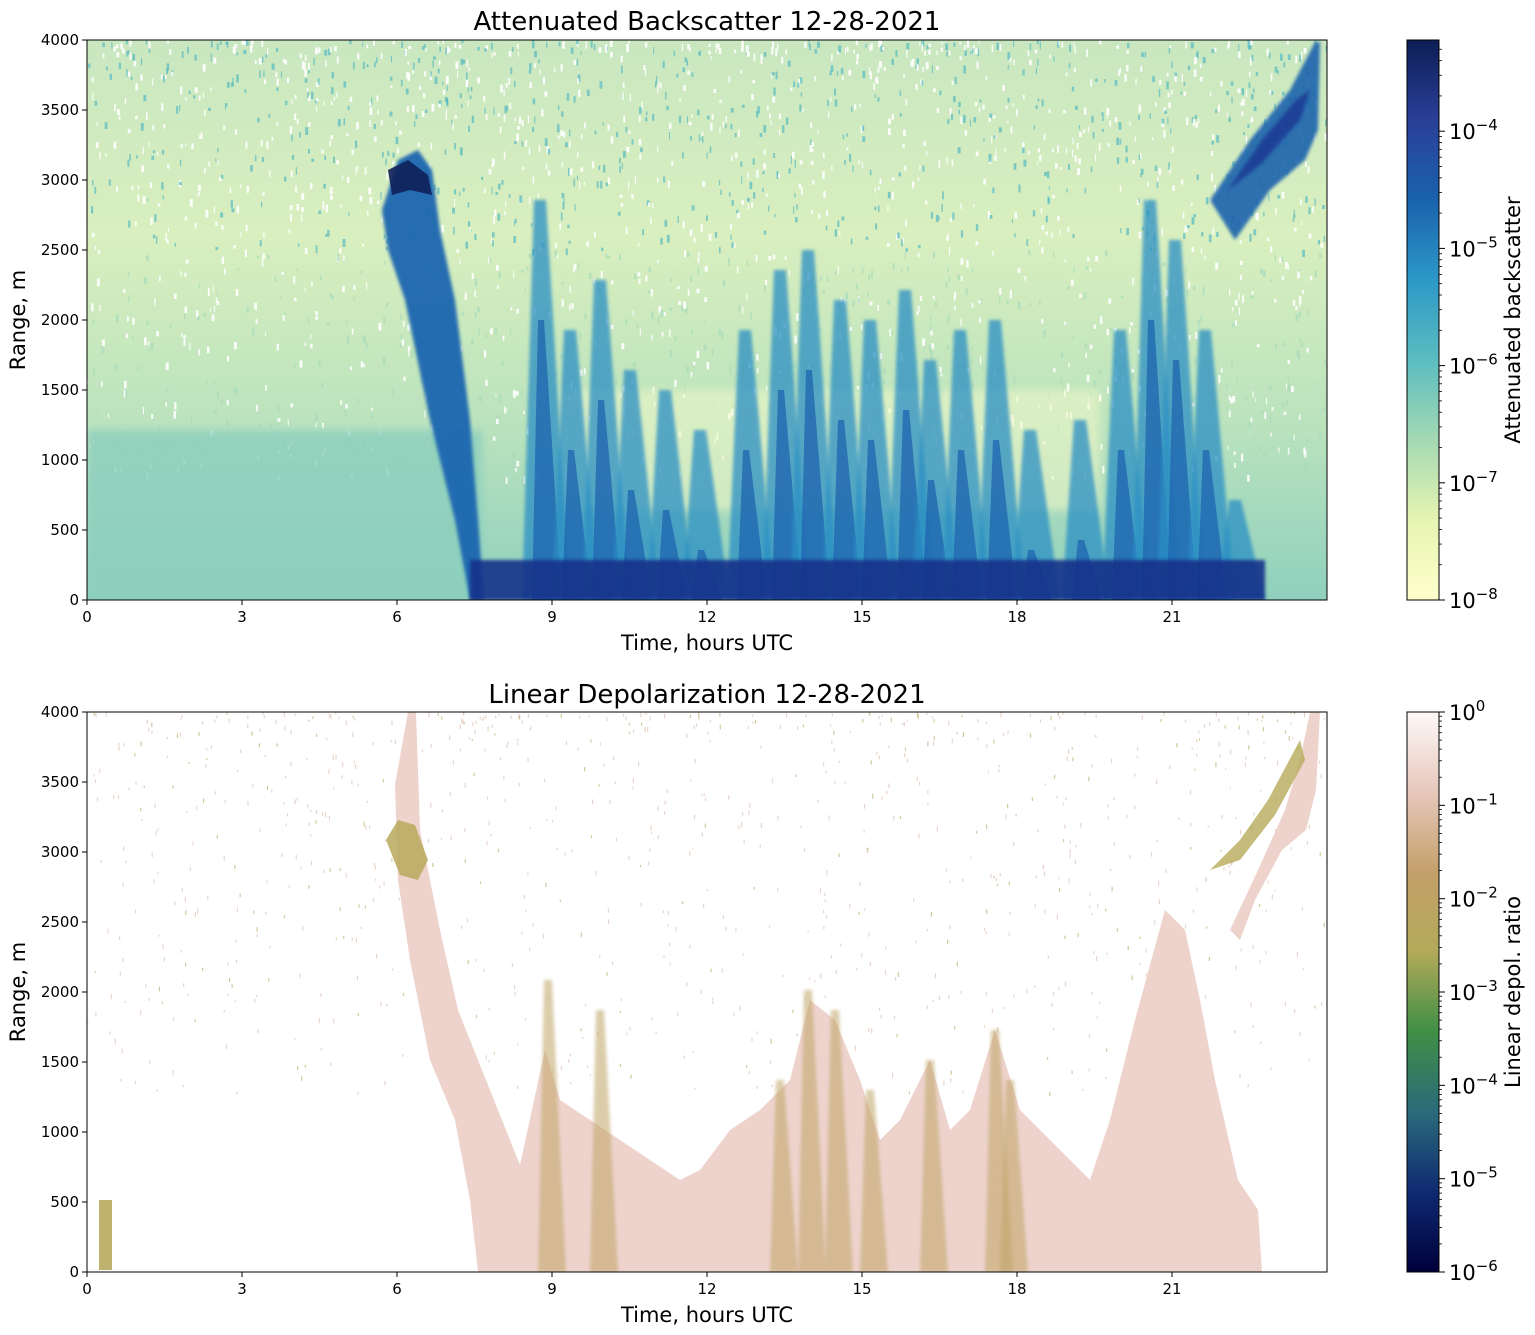 The height and width of the screenshot is (1335, 1535). What do you see at coordinates (1467, 711) in the screenshot?
I see `colorbar-tick-label: 100` at bounding box center [1467, 711].